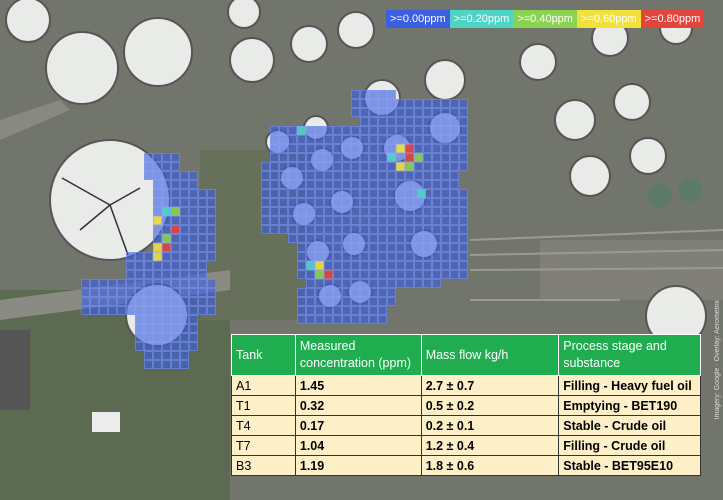 This screenshot has height=500, width=723. What do you see at coordinates (358, 355) in the screenshot?
I see `header-concentration: Measured concentration (ppm)` at bounding box center [358, 355].